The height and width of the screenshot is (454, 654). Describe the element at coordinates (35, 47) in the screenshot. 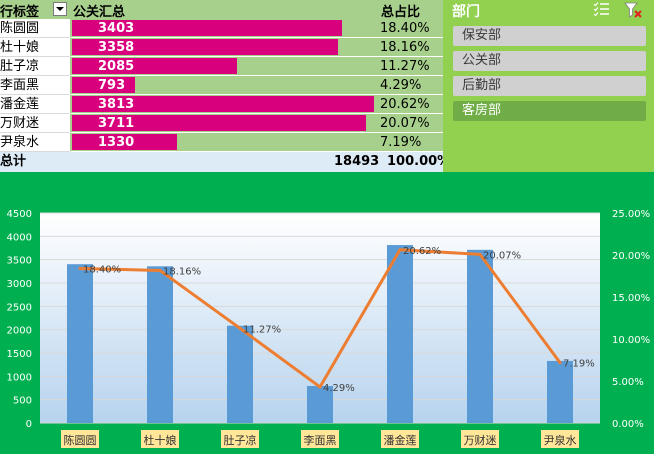

I see `row-name: 杜十娘` at that location.